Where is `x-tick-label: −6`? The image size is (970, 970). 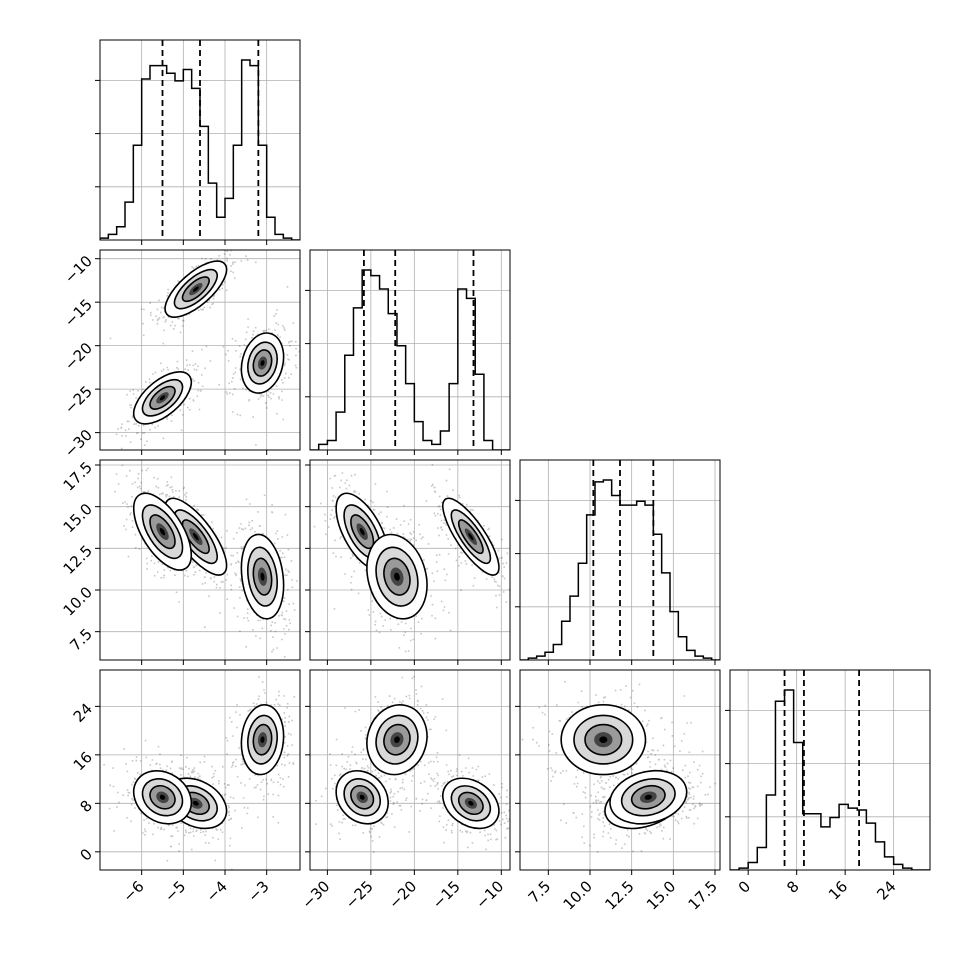
x-tick-label: −6 is located at coordinates (133, 891).